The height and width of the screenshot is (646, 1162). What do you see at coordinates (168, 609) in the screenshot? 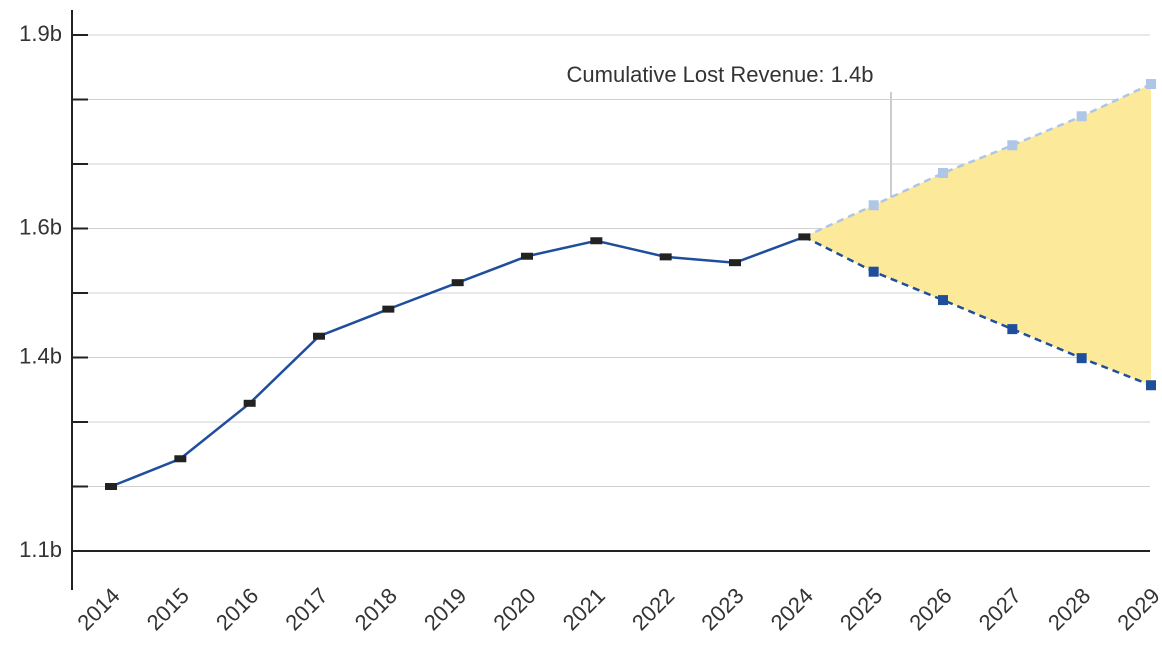
I see `x-tick-label: 2015` at bounding box center [168, 609].